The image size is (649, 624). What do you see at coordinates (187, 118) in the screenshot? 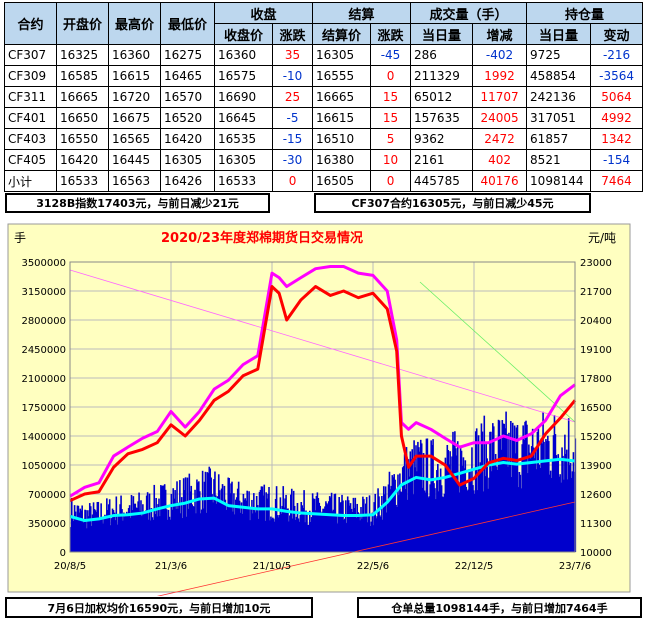
I see `table-cell: 16520` at bounding box center [187, 118].